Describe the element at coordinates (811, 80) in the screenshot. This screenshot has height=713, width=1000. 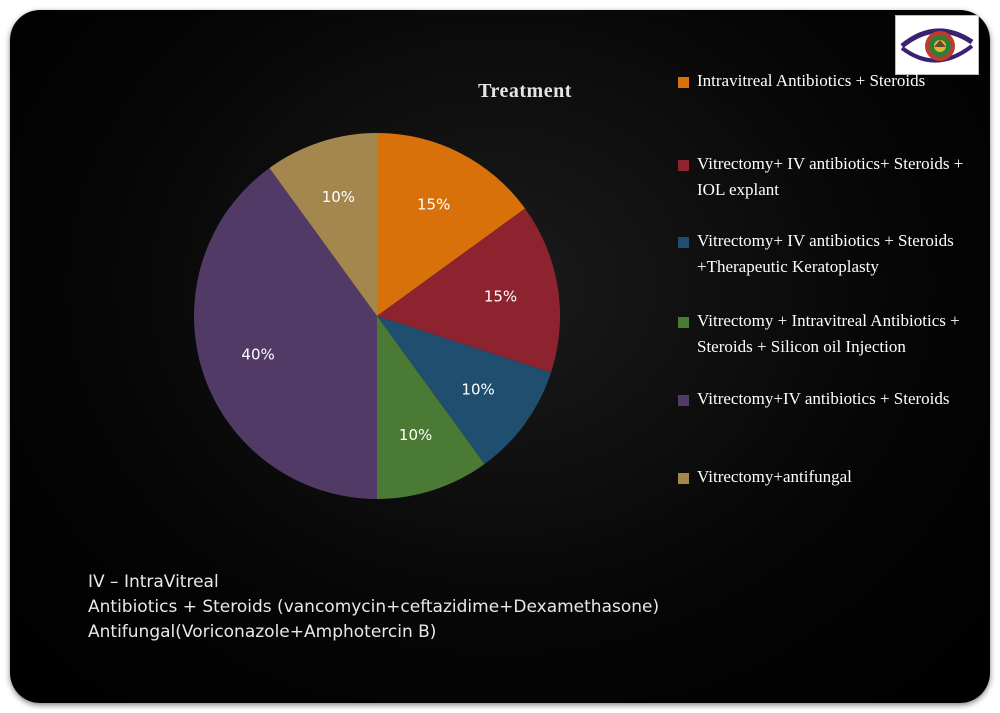
I see `legend-label: Intravitreal Antibiotics + Steroids` at that location.